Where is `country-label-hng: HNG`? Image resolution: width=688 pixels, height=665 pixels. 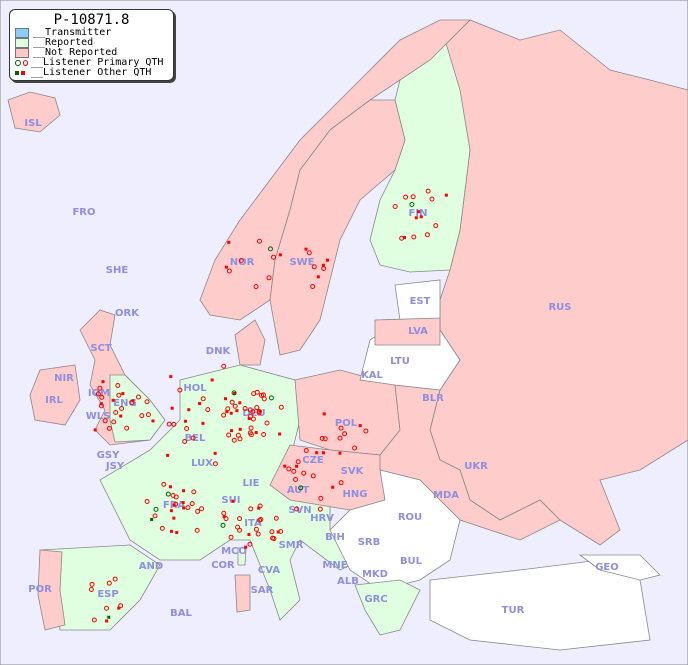
country-label-hng: HNG is located at coordinates (355, 494).